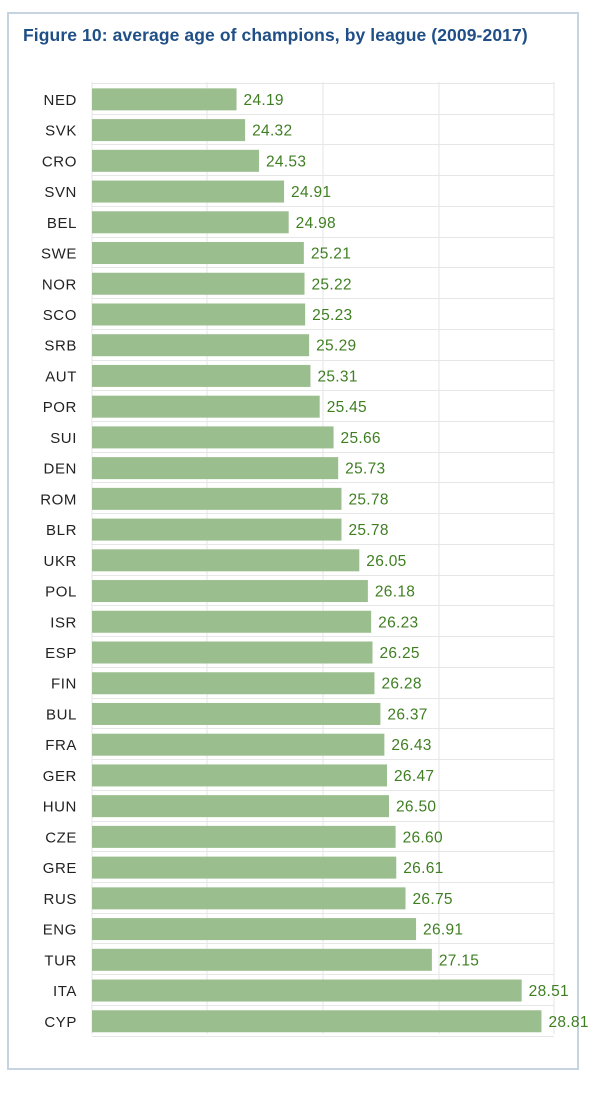 This screenshot has height=1094, width=596. What do you see at coordinates (63, 622) in the screenshot?
I see `category-label-isr: ISR` at bounding box center [63, 622].